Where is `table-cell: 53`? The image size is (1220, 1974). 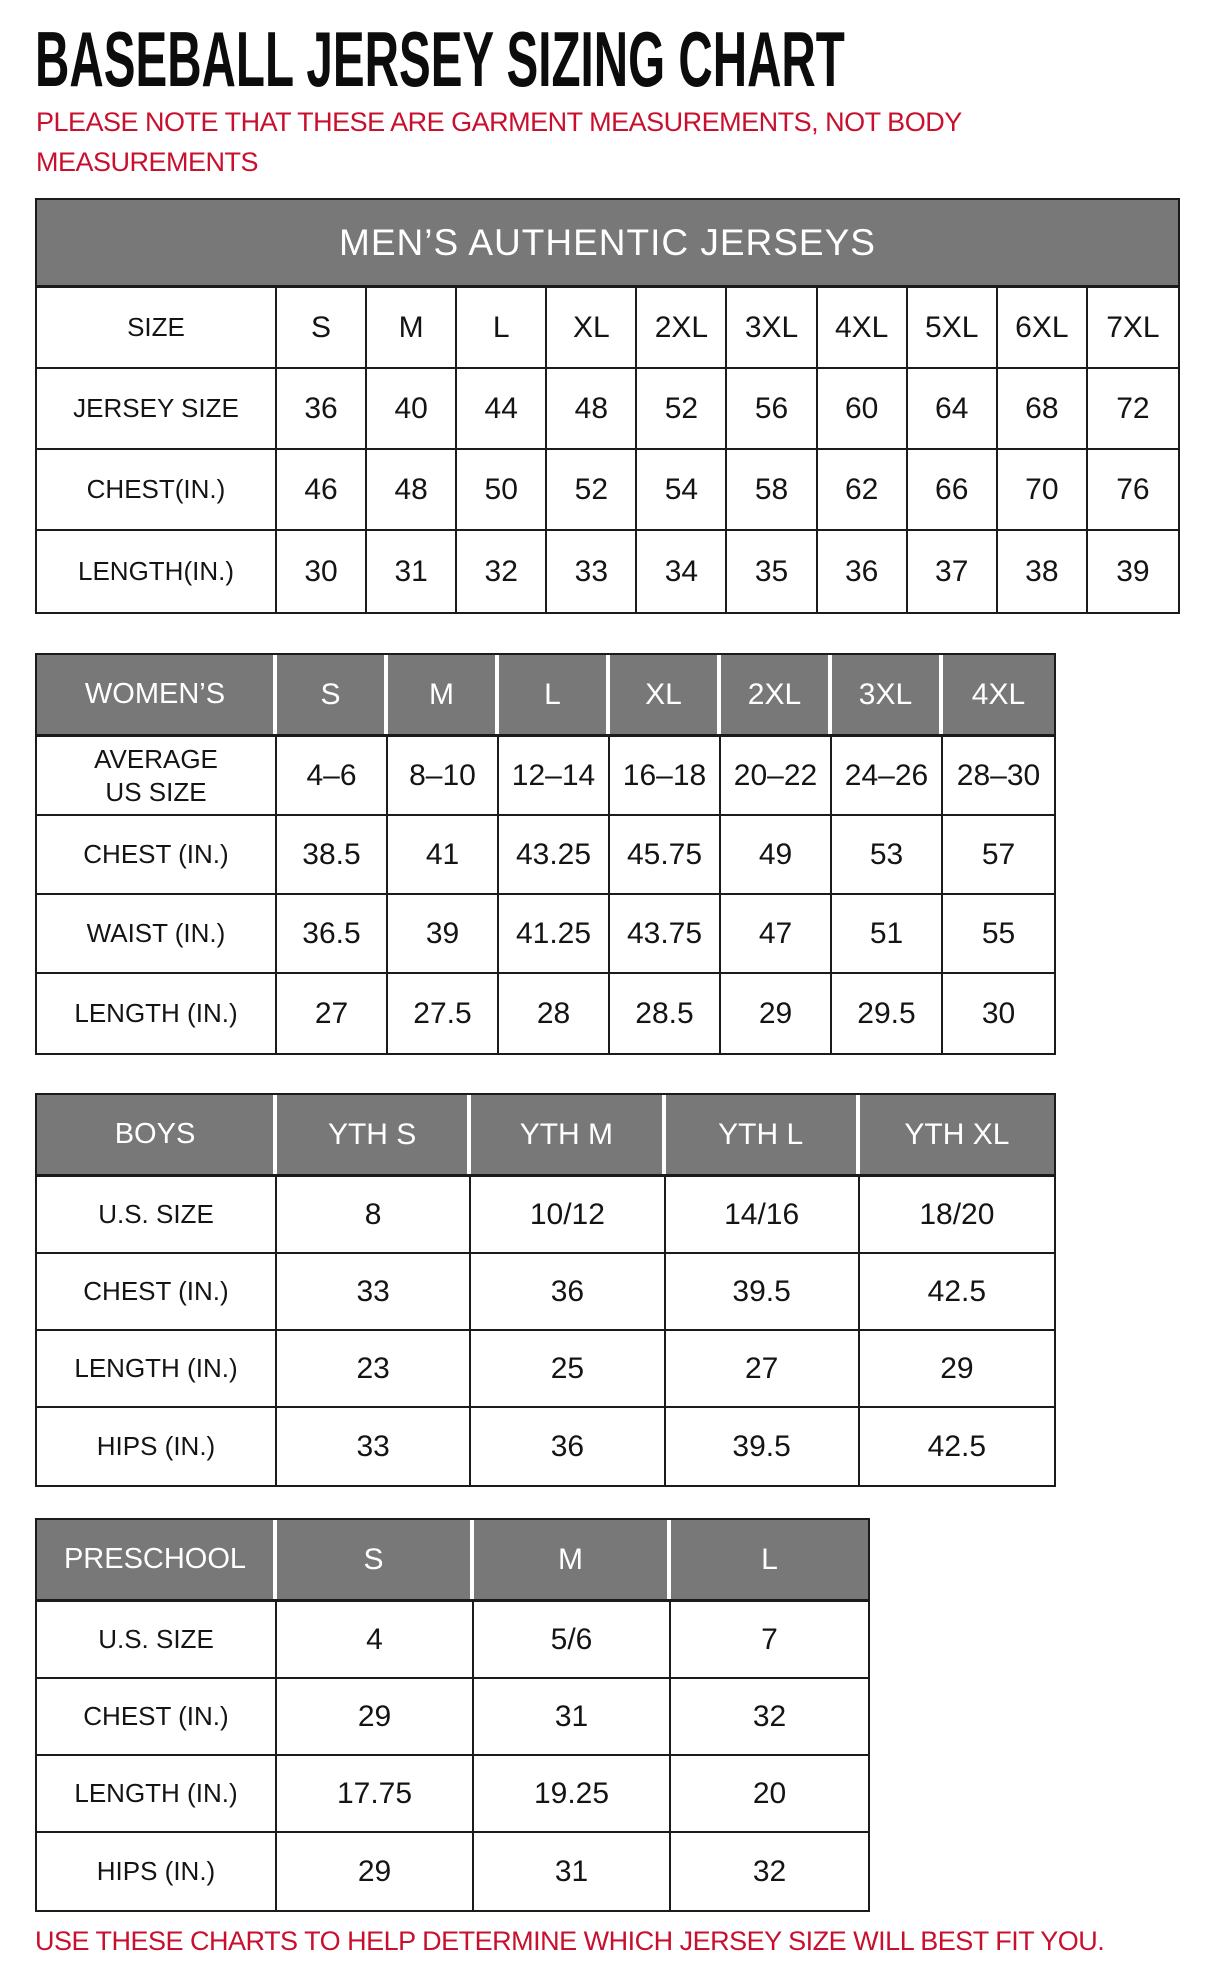 table-cell: 53 is located at coordinates (887, 854).